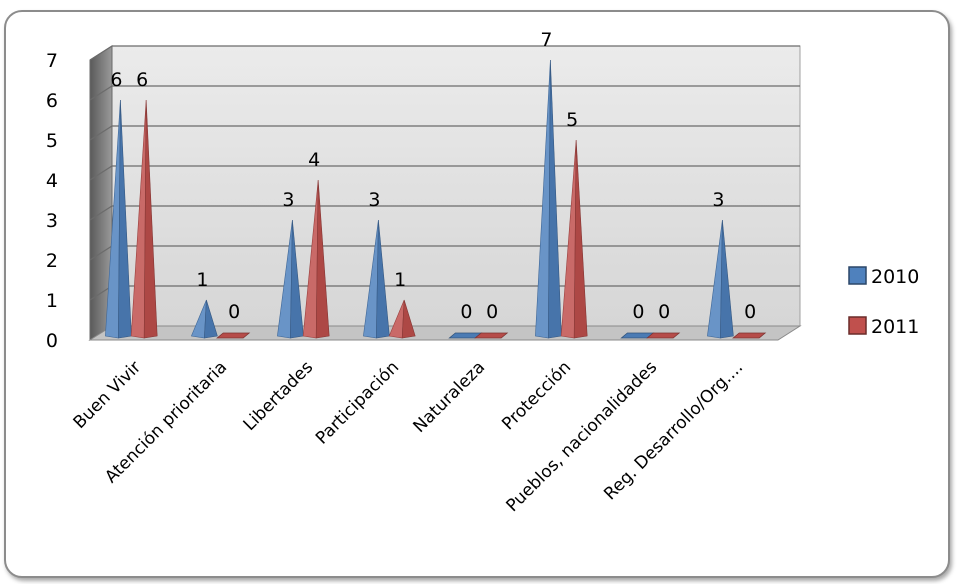 The height and width of the screenshot is (584, 958). What do you see at coordinates (314, 160) in the screenshot?
I see `data-label: 4` at bounding box center [314, 160].